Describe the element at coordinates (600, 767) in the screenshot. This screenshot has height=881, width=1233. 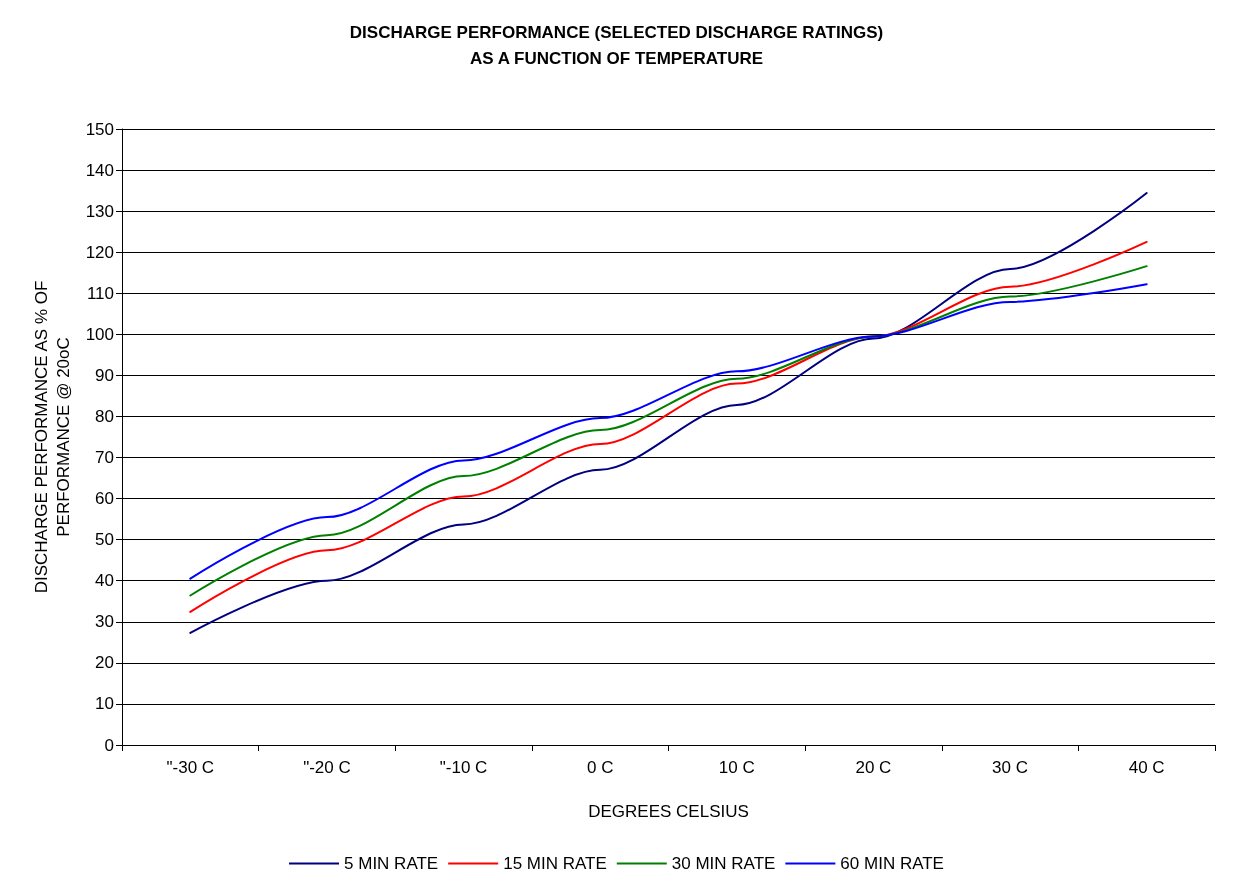
I see `x-tick-label: 0 C` at that location.